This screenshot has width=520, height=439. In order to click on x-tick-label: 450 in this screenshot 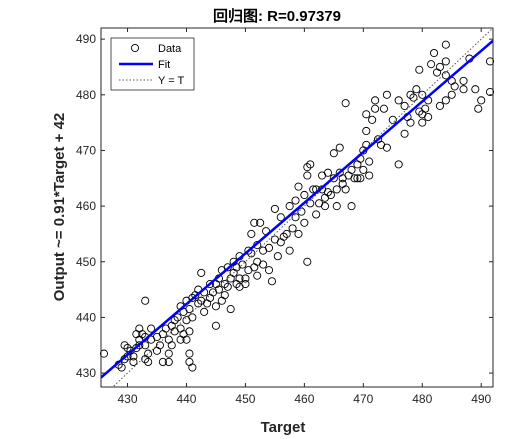, I will do `click(245, 399)`.